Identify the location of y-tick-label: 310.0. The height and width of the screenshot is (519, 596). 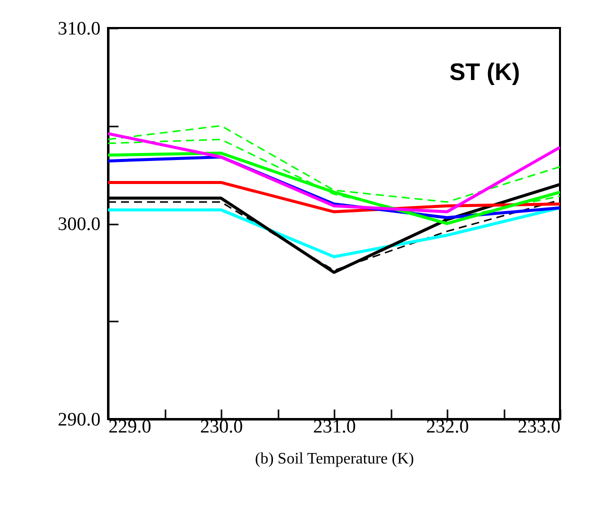
(79, 29).